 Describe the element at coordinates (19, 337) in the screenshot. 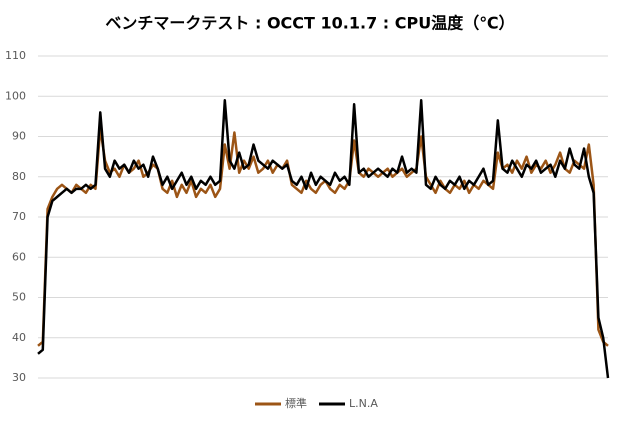

I see `y-tick-label: 40` at that location.